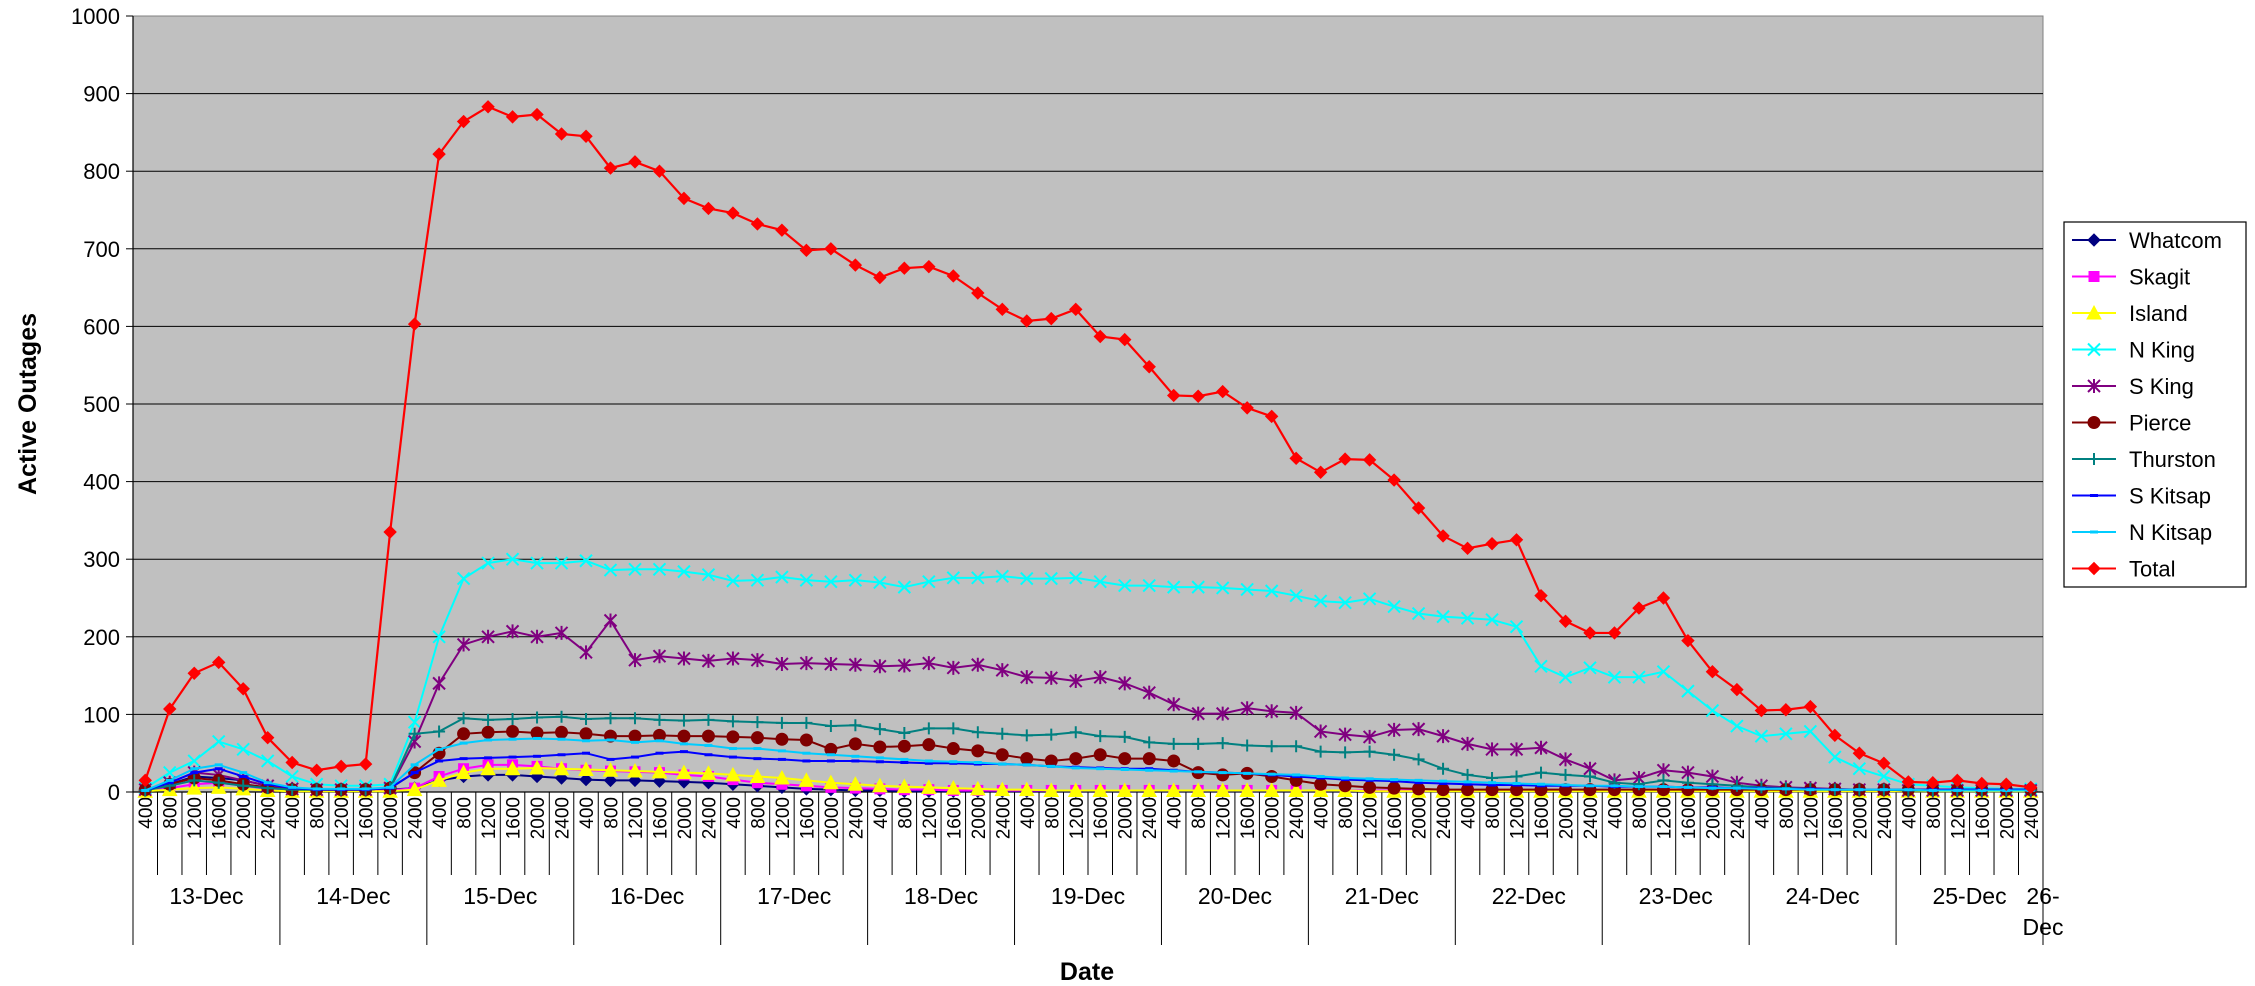  I want to click on day-label: 22-Dec, so click(1529, 896).